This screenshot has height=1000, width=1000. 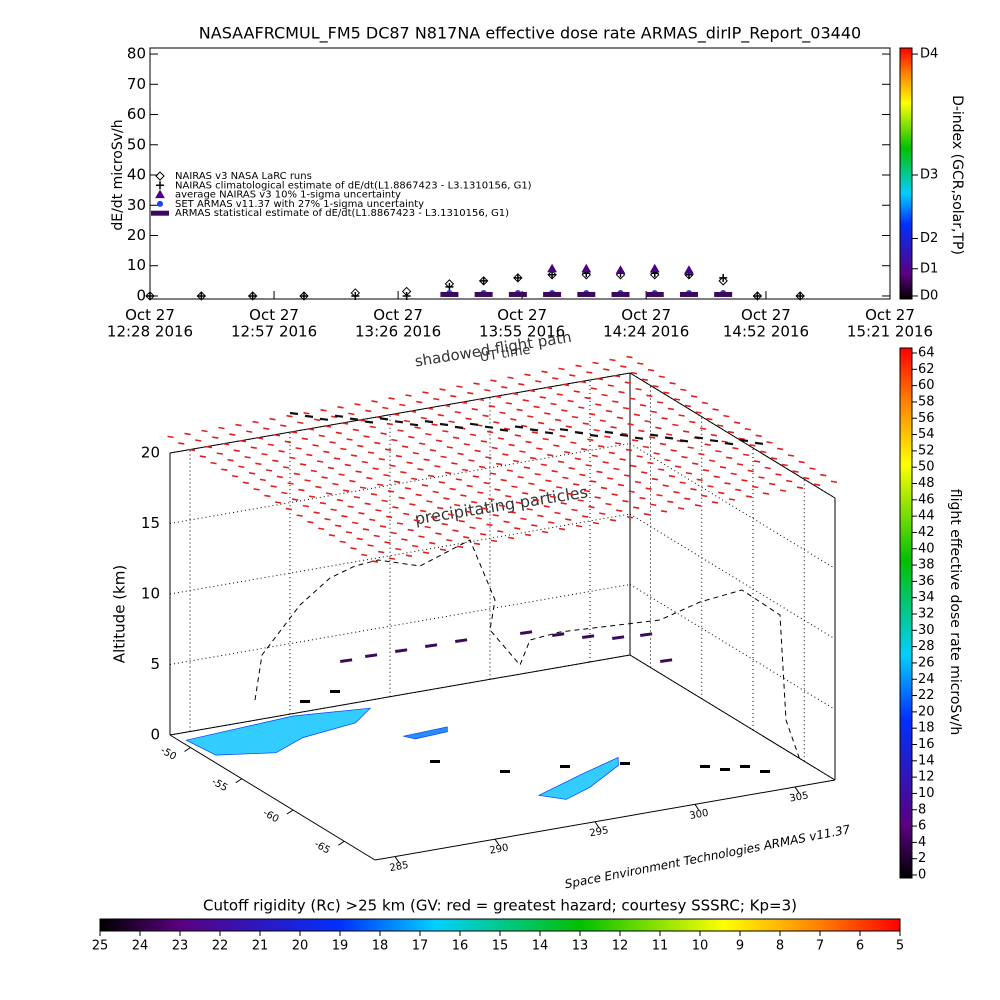 What do you see at coordinates (922, 826) in the screenshot?
I see `colorbar-tick-label: 6` at bounding box center [922, 826].